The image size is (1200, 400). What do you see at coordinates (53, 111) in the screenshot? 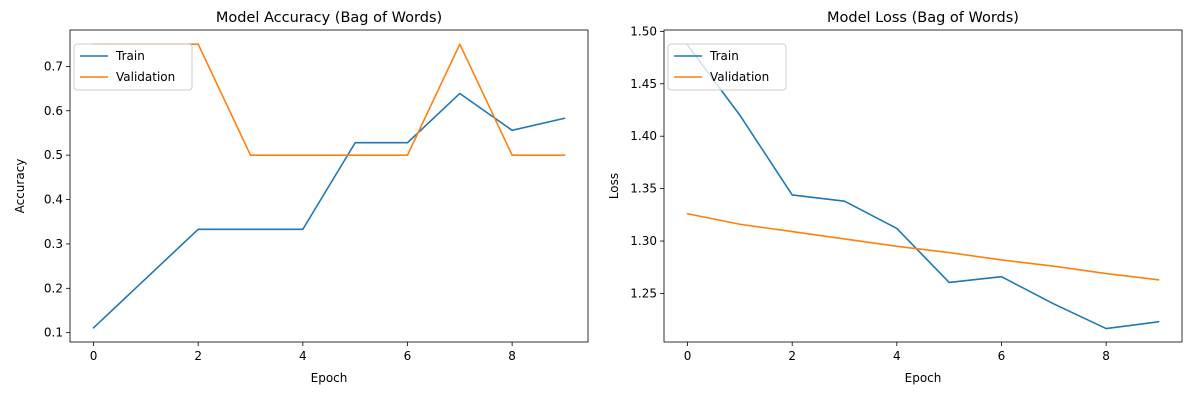
I see `y-tick-label: 0.6` at bounding box center [53, 111].